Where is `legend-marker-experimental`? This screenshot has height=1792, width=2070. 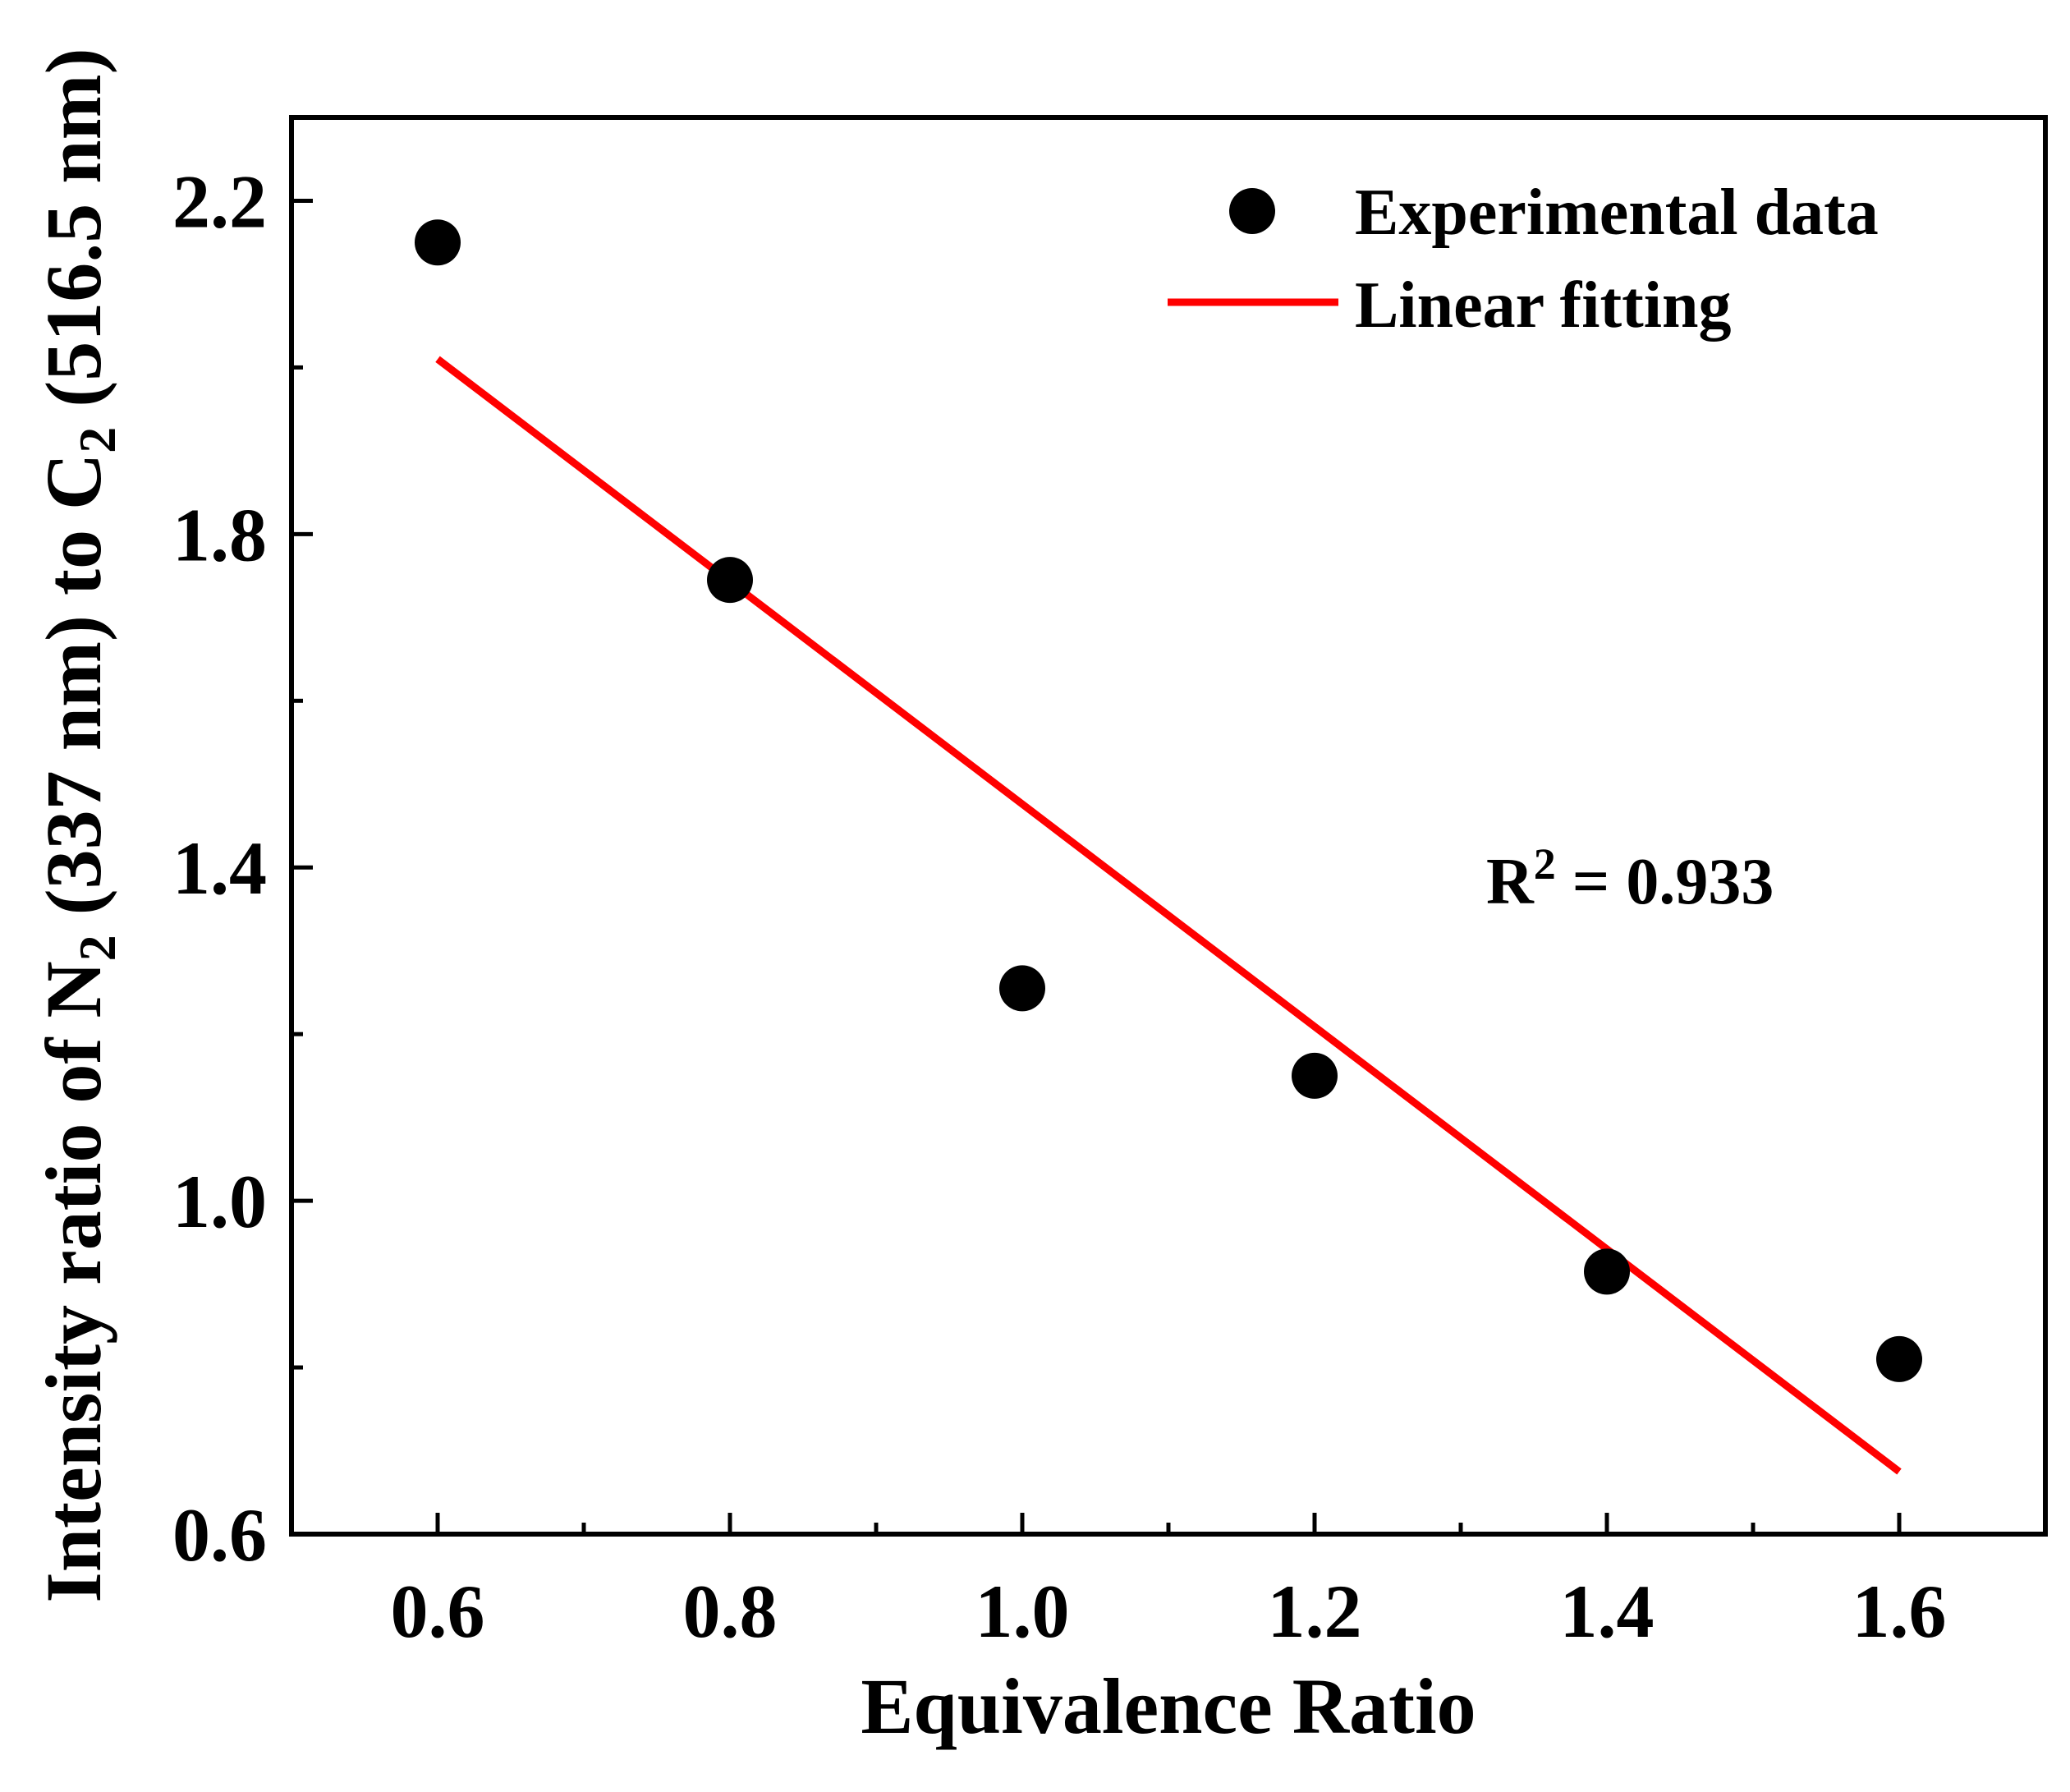 legend-marker-experimental is located at coordinates (1252, 211).